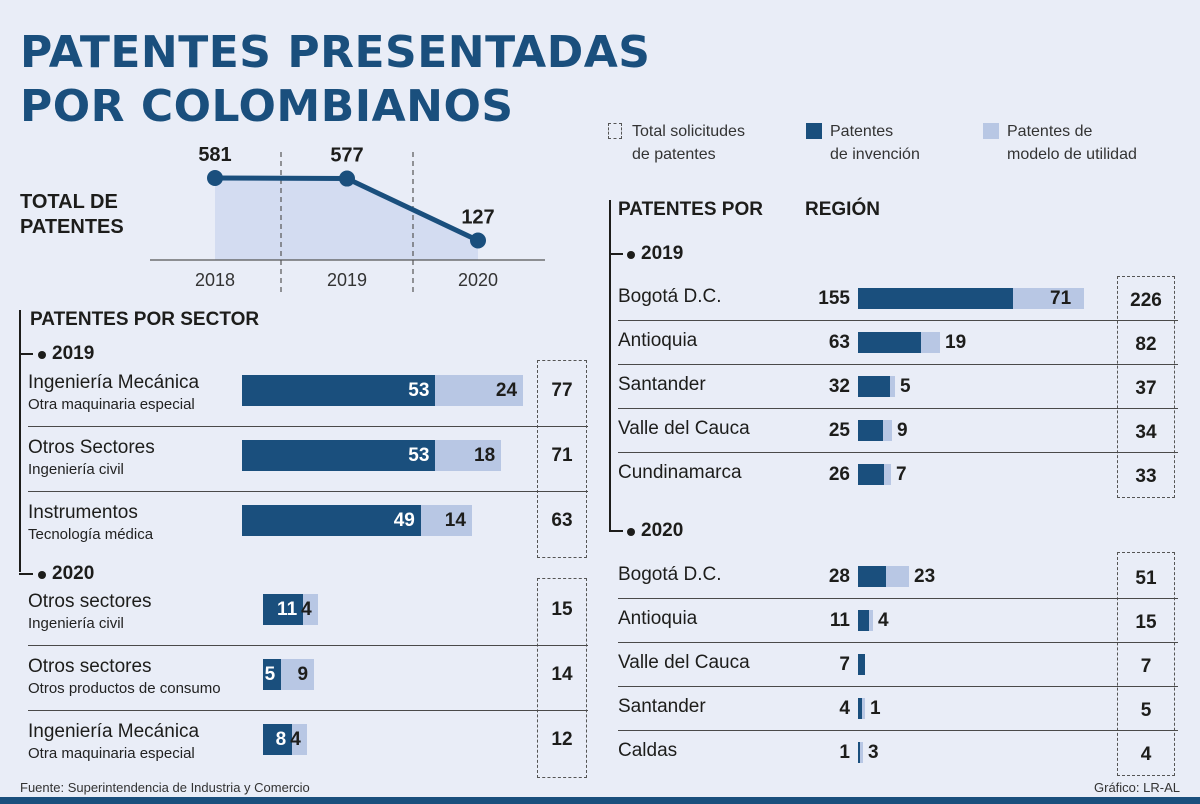 The width and height of the screenshot is (1200, 804). Describe the element at coordinates (655, 530) in the screenshot. I see `year-label-2020: 2020` at that location.